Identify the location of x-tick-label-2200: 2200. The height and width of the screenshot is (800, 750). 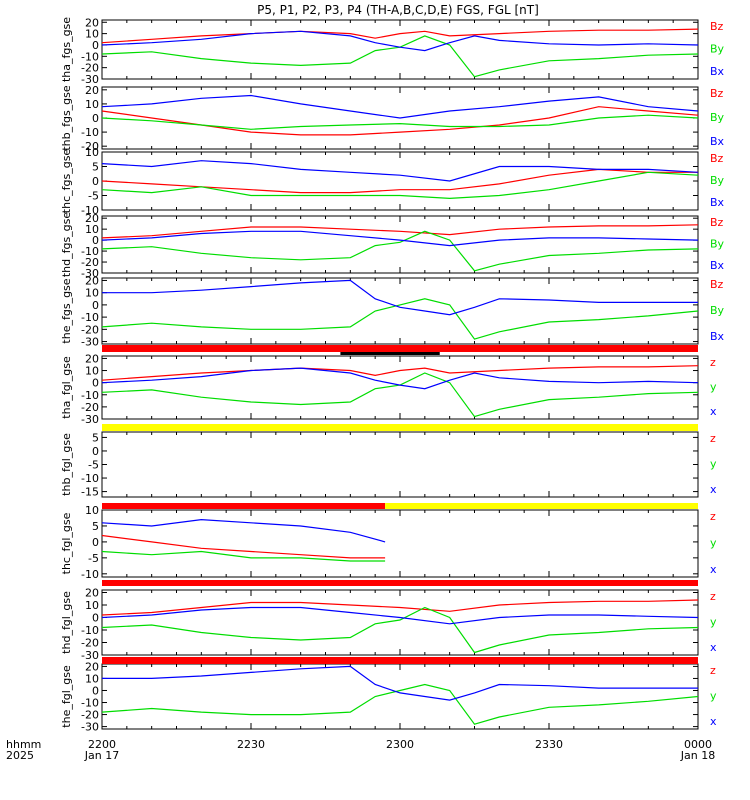
(102, 744).